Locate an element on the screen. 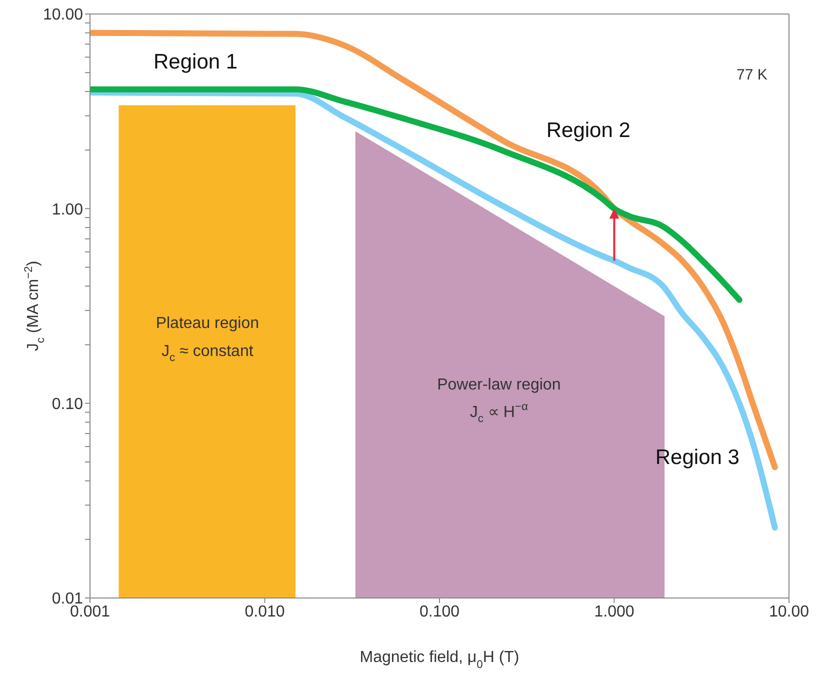 The image size is (827, 694). annotation: 77 K is located at coordinates (752, 75).